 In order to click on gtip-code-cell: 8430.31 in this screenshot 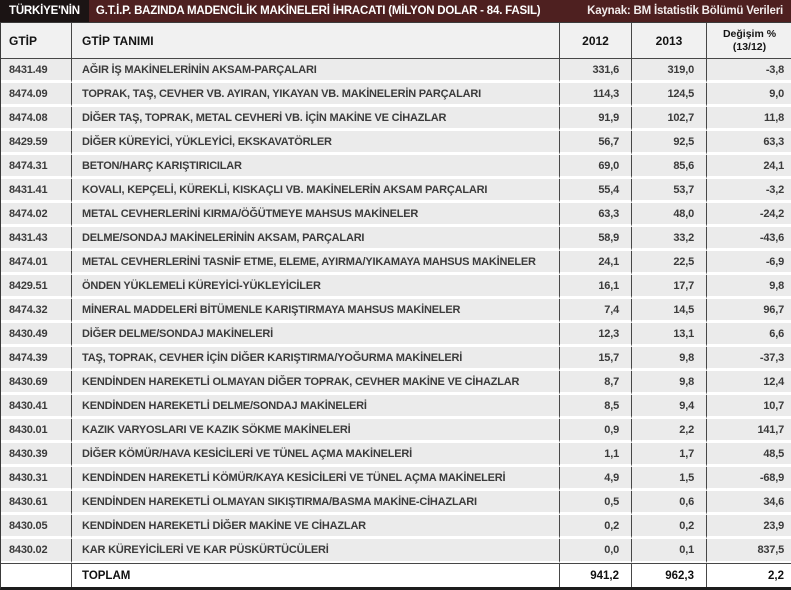, I will do `click(36, 479)`.